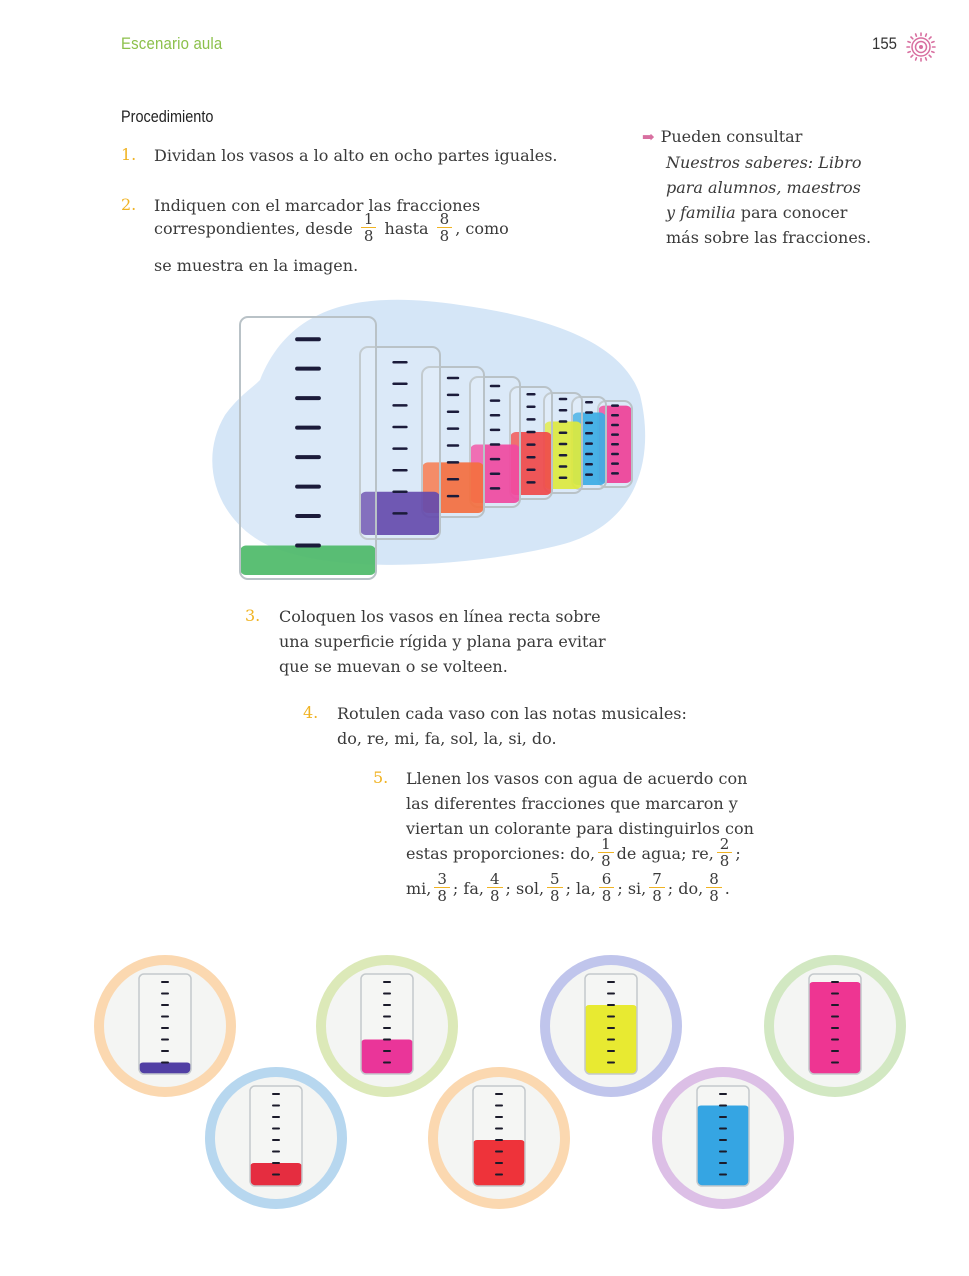  I want to click on step-text: que se muevan o se volteen., so click(393, 666).